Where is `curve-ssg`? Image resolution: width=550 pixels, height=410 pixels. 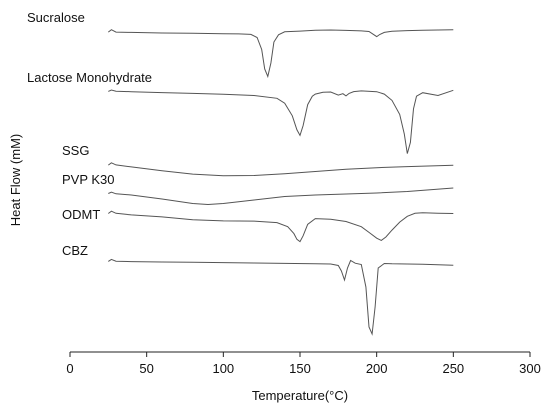 curve-ssg is located at coordinates (281, 169).